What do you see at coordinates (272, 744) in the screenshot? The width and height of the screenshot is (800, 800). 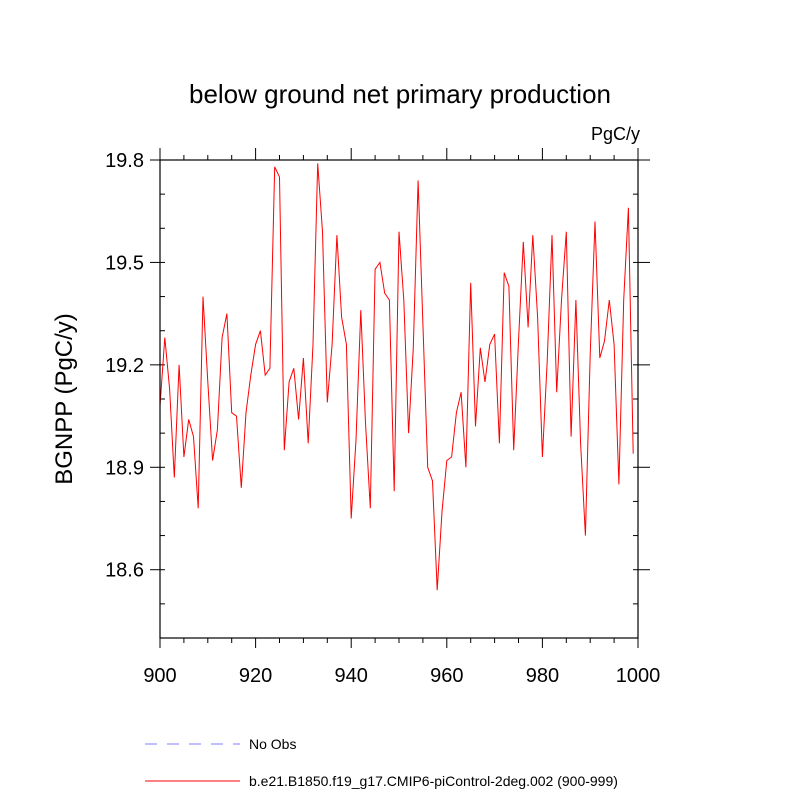 I see `legend-label-no-obs: No Obs` at bounding box center [272, 744].